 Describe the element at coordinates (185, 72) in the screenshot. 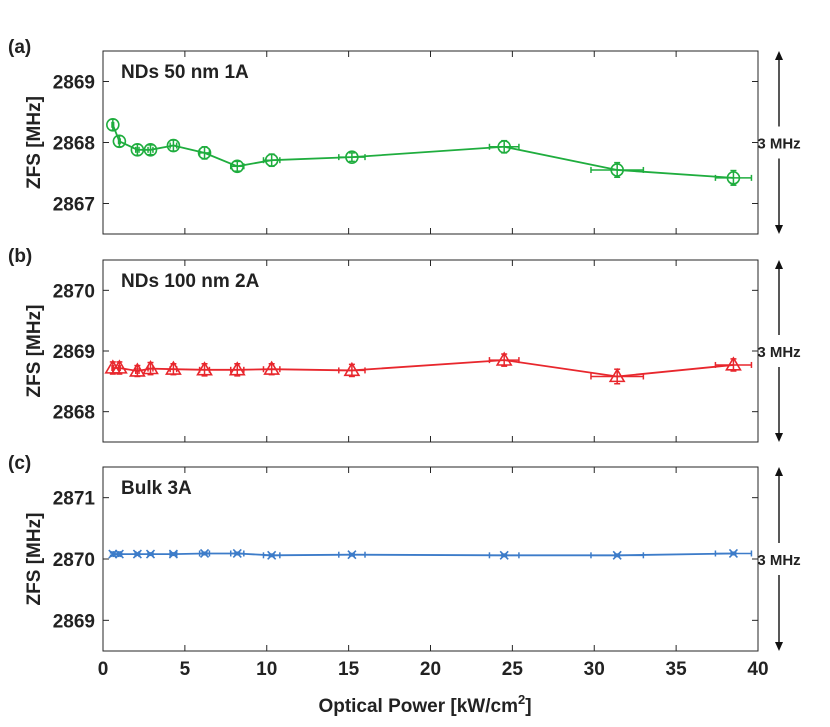

I see `panel-title: NDs 50 nm 1A` at that location.